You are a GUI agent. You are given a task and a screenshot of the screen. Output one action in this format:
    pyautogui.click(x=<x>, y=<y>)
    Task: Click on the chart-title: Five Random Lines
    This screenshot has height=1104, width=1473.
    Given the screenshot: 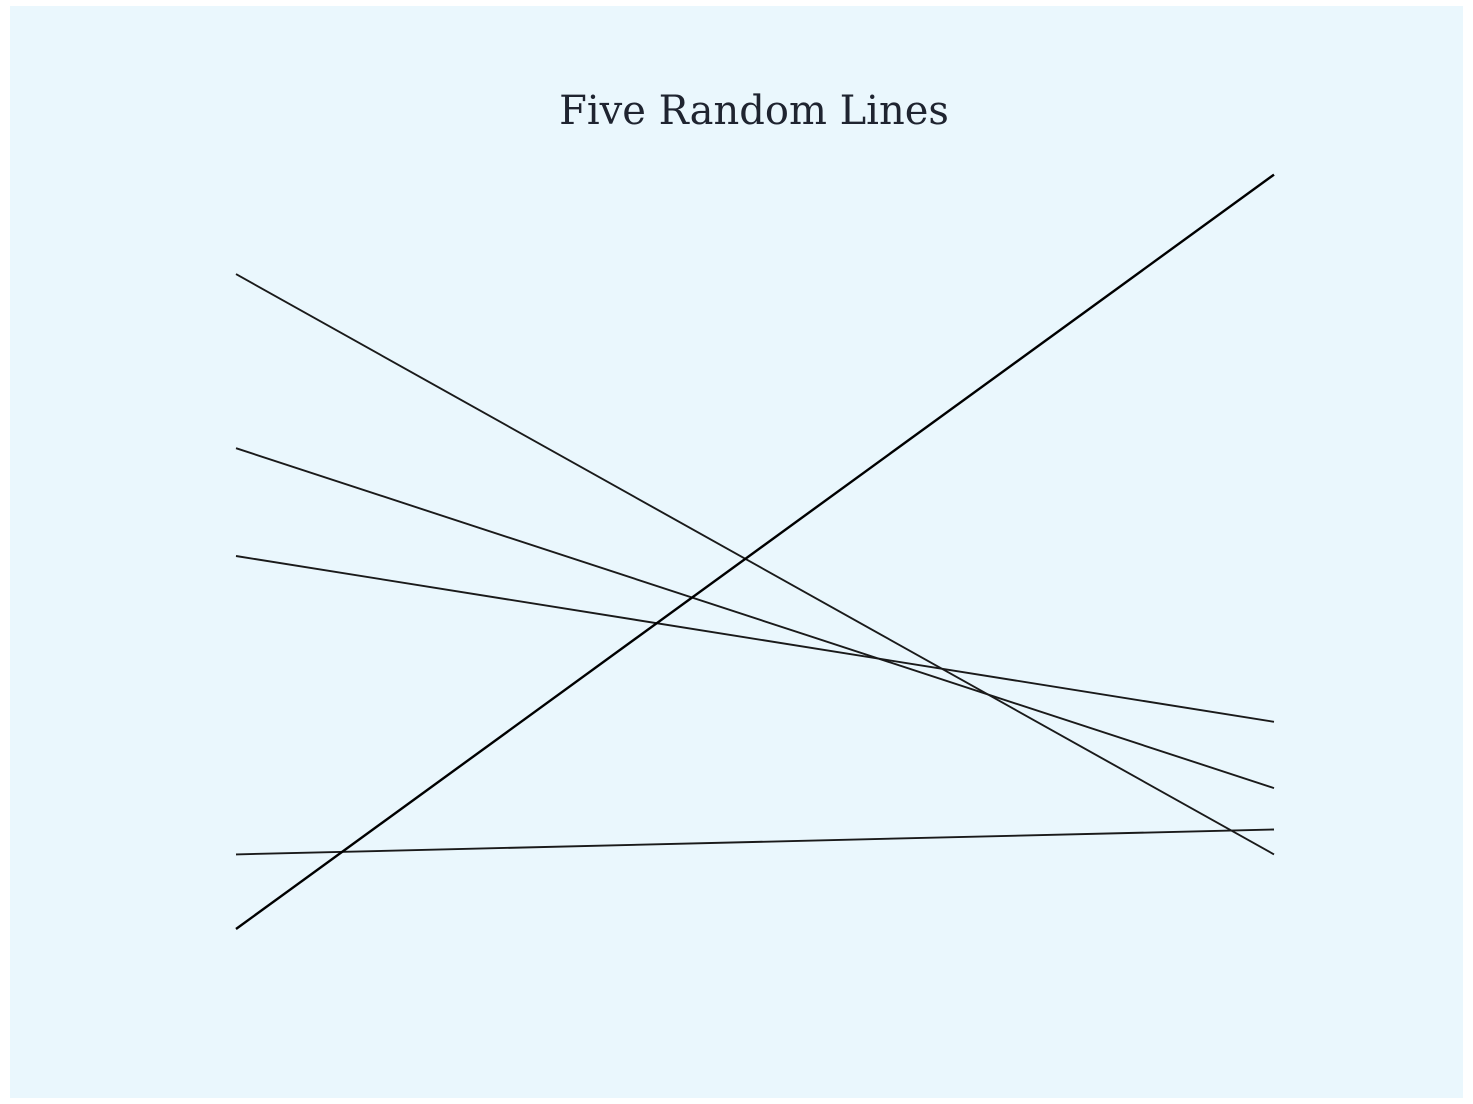 What is the action you would take?
    pyautogui.click(x=754, y=111)
    